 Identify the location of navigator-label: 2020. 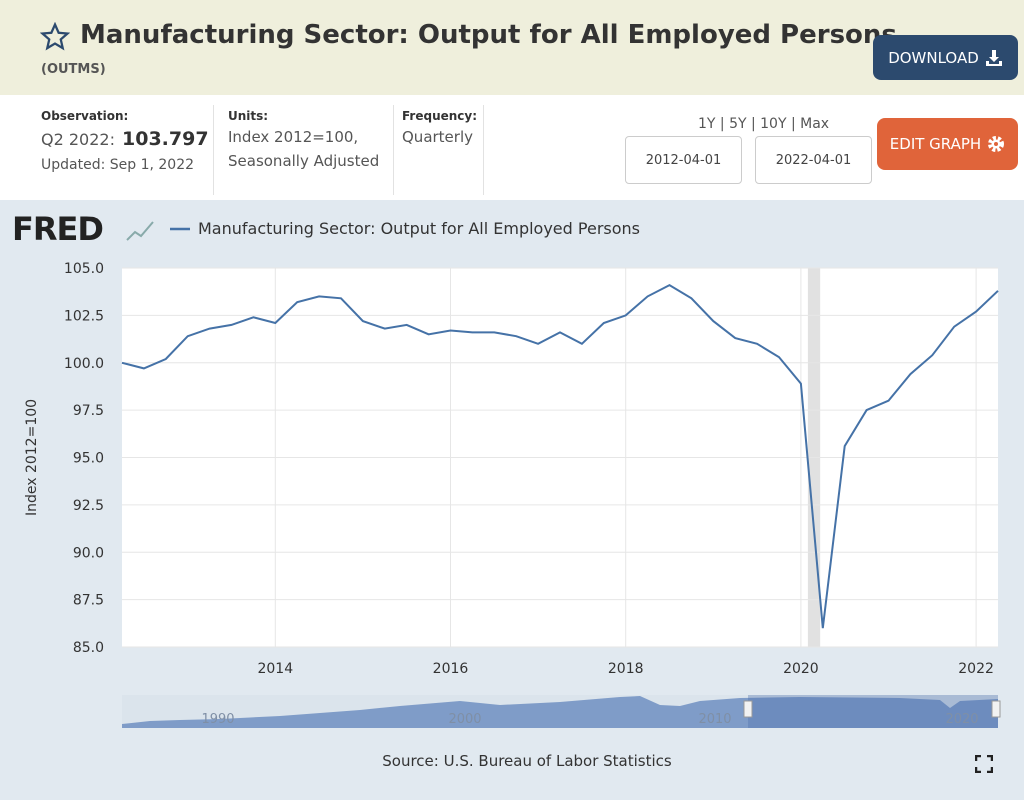
(961, 719).